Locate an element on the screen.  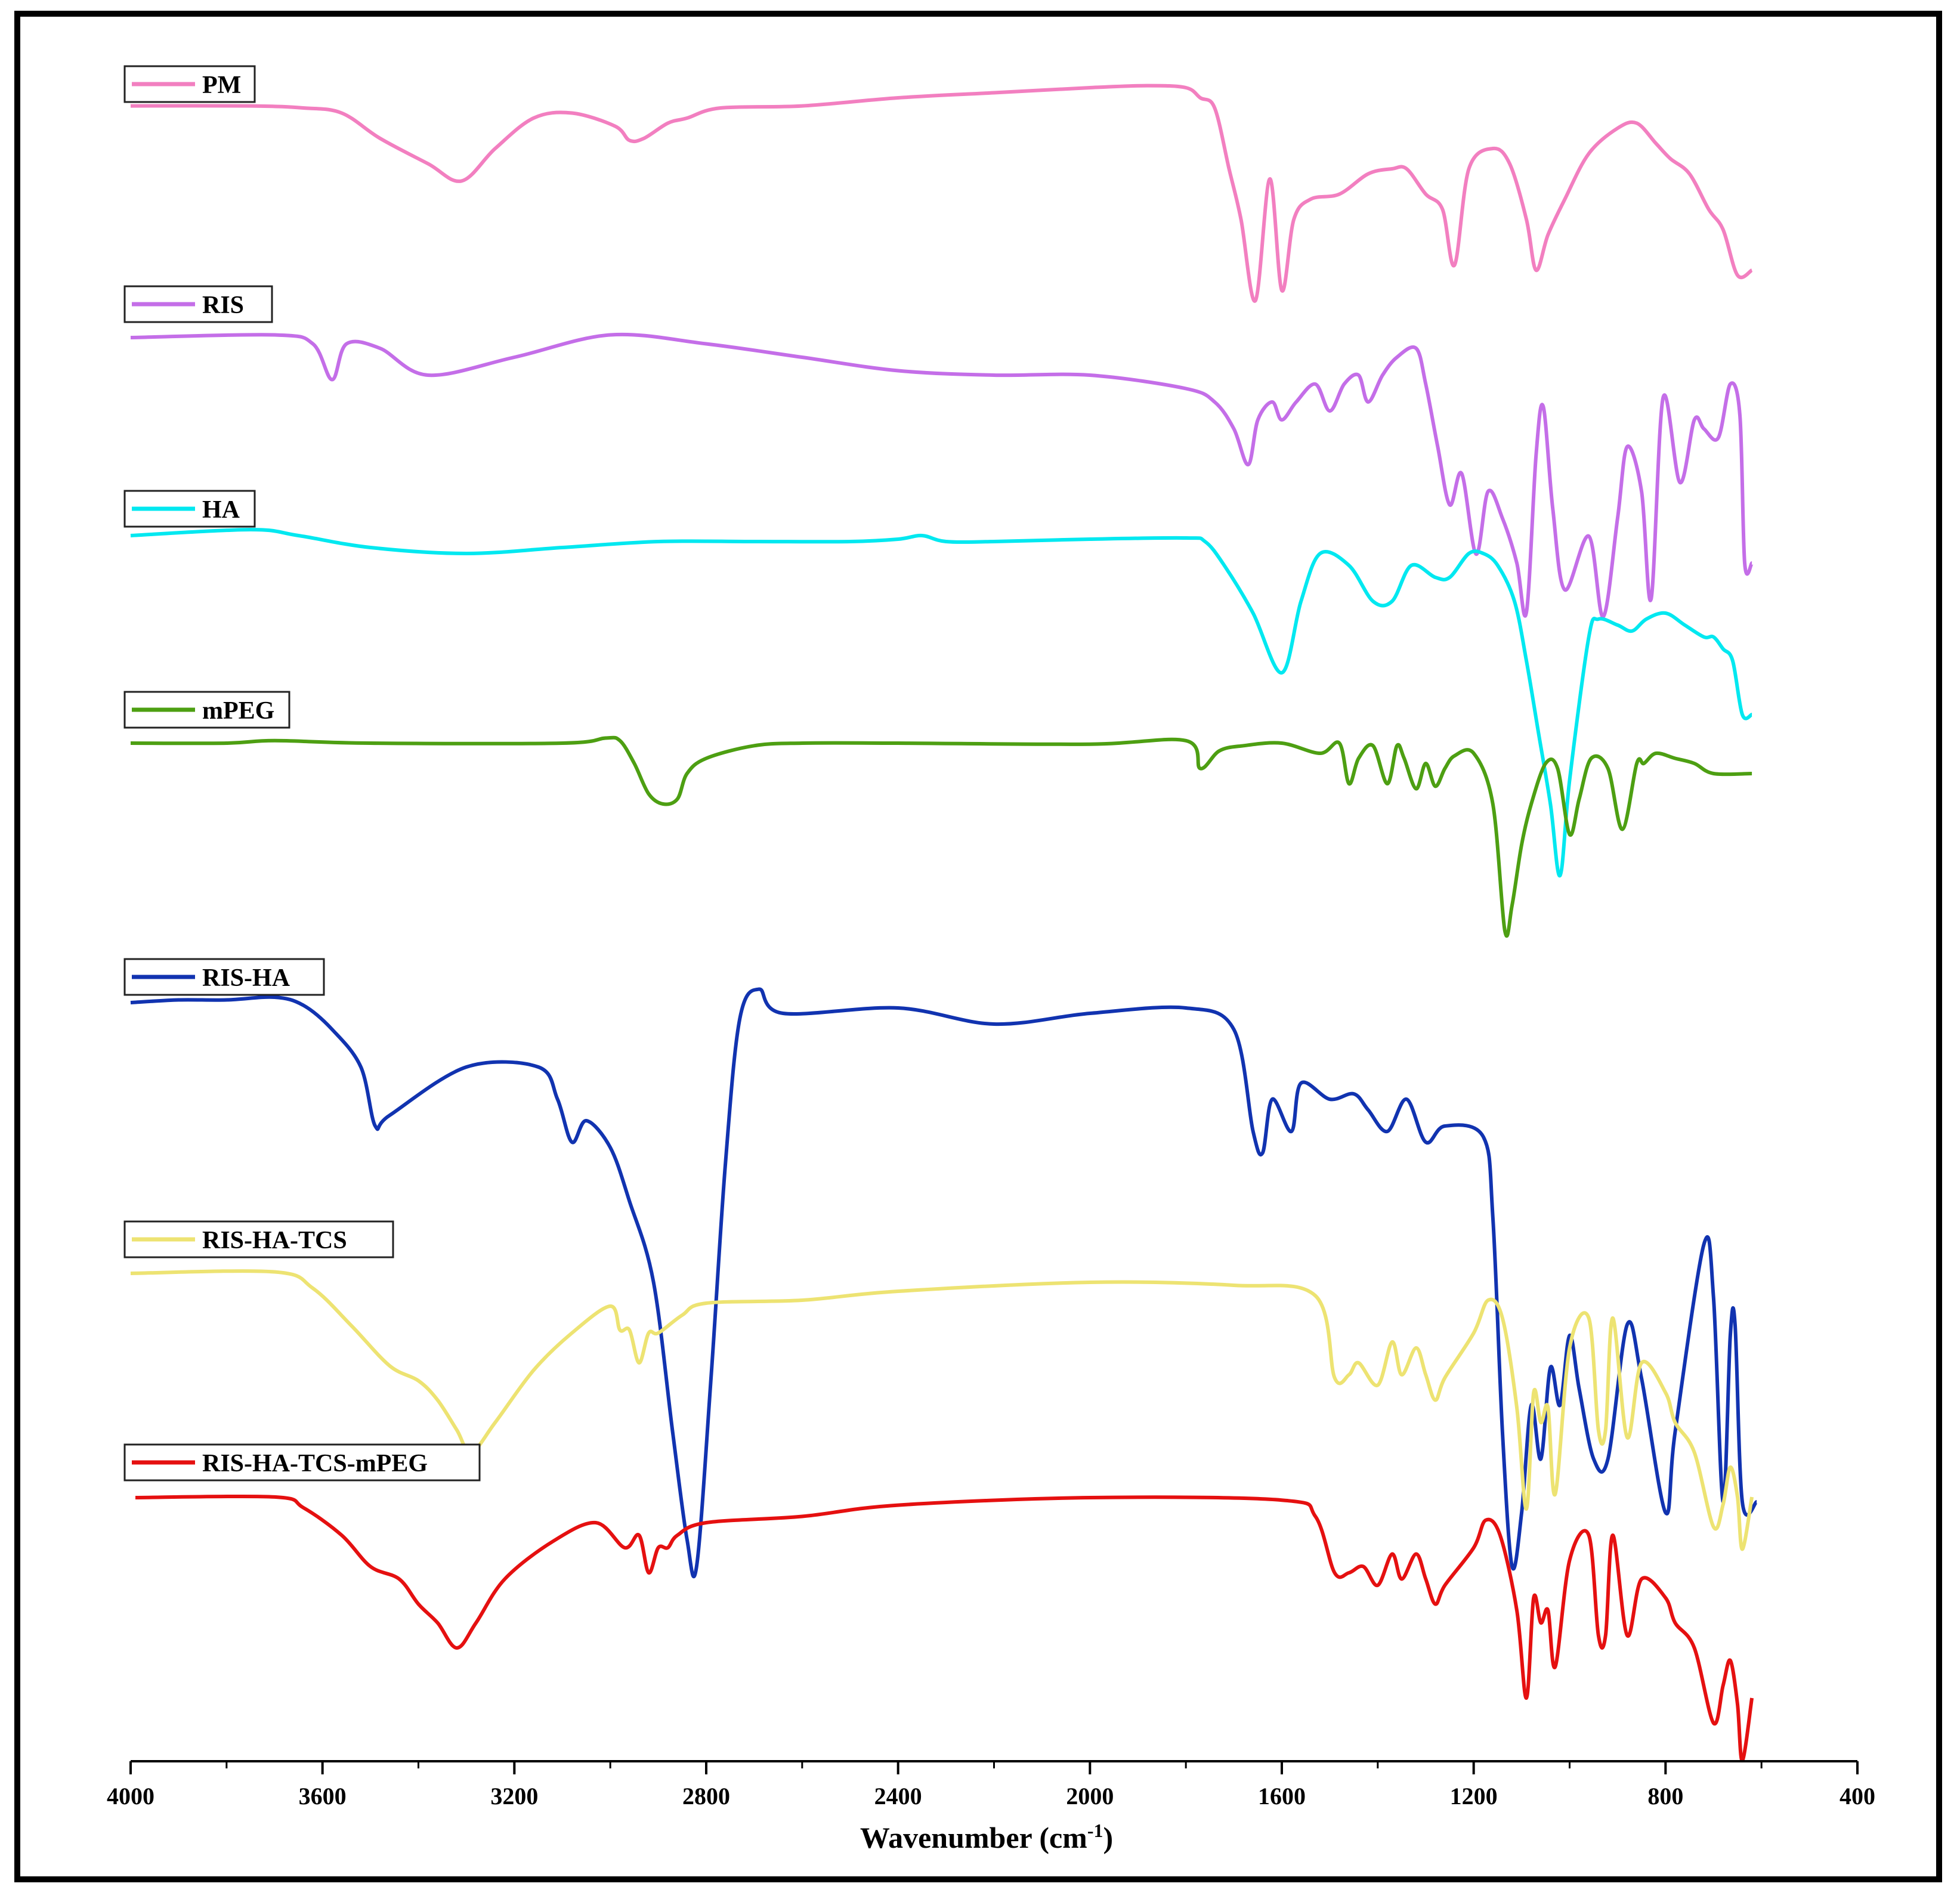
legend-pm: PM is located at coordinates (189, 84).